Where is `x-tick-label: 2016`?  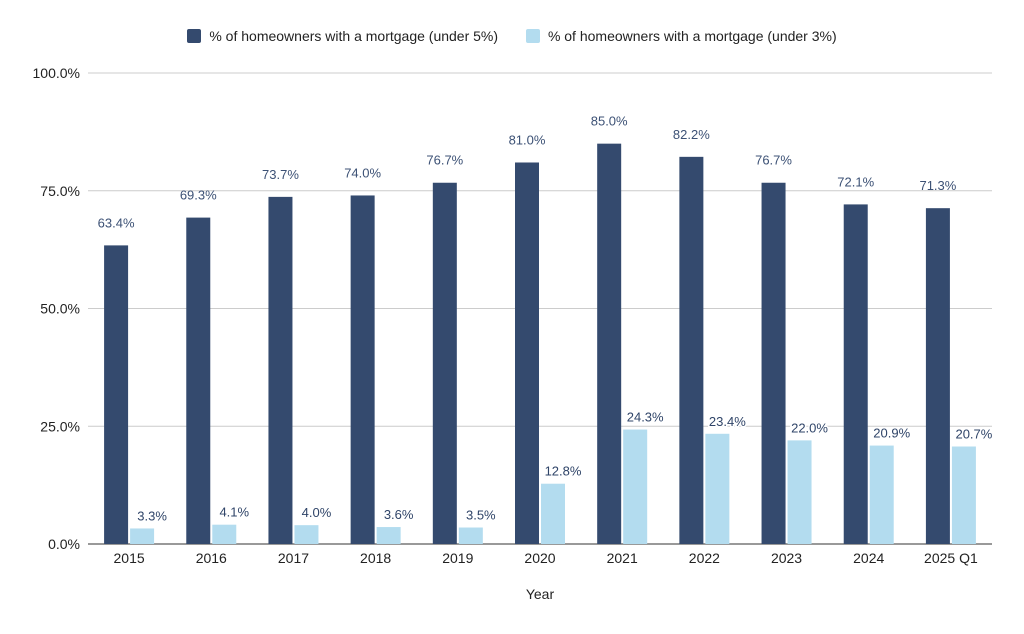
x-tick-label: 2016 is located at coordinates (211, 558).